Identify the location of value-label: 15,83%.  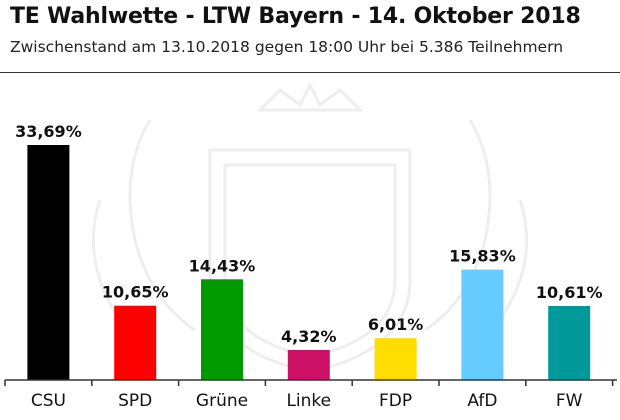
(482, 256).